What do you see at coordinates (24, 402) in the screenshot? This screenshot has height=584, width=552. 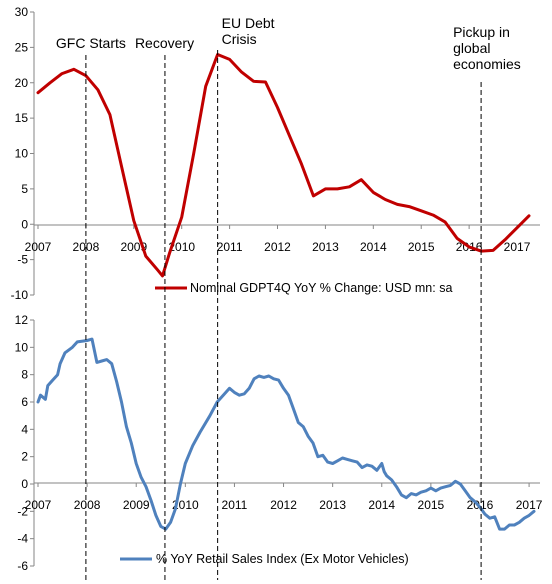 I see `y-tick-label: 6` at bounding box center [24, 402].